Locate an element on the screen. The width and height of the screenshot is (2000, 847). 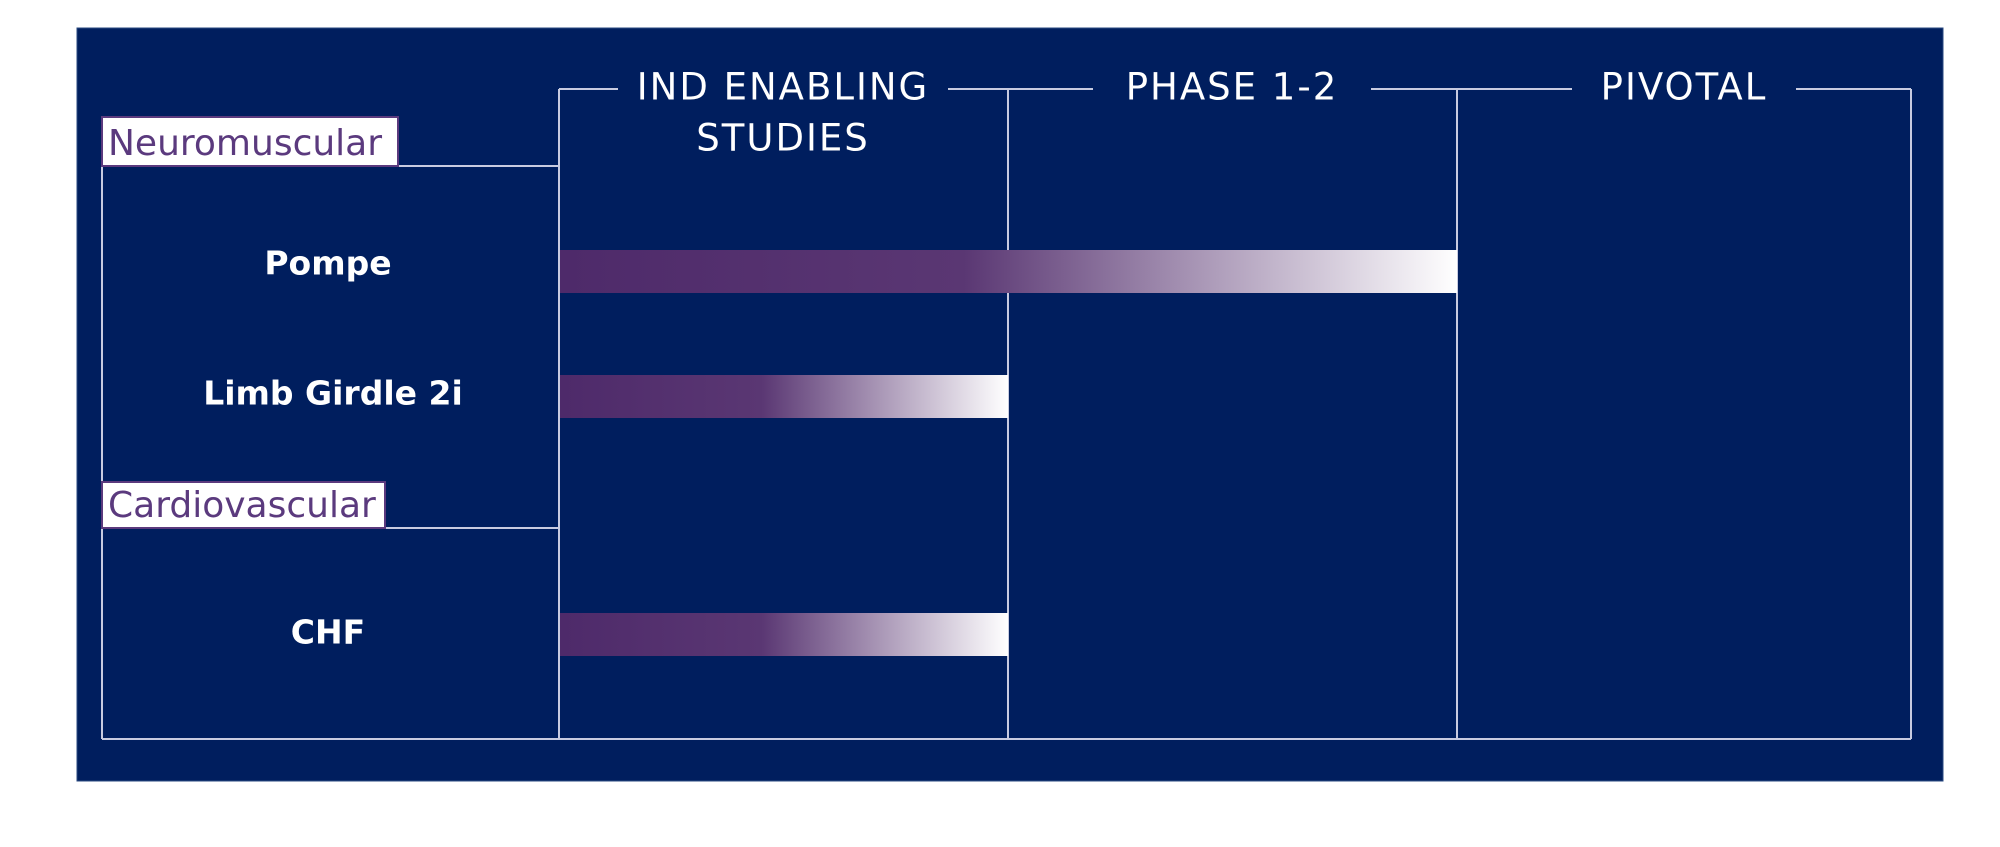
phase-label: PIVOTAL is located at coordinates (1684, 87).